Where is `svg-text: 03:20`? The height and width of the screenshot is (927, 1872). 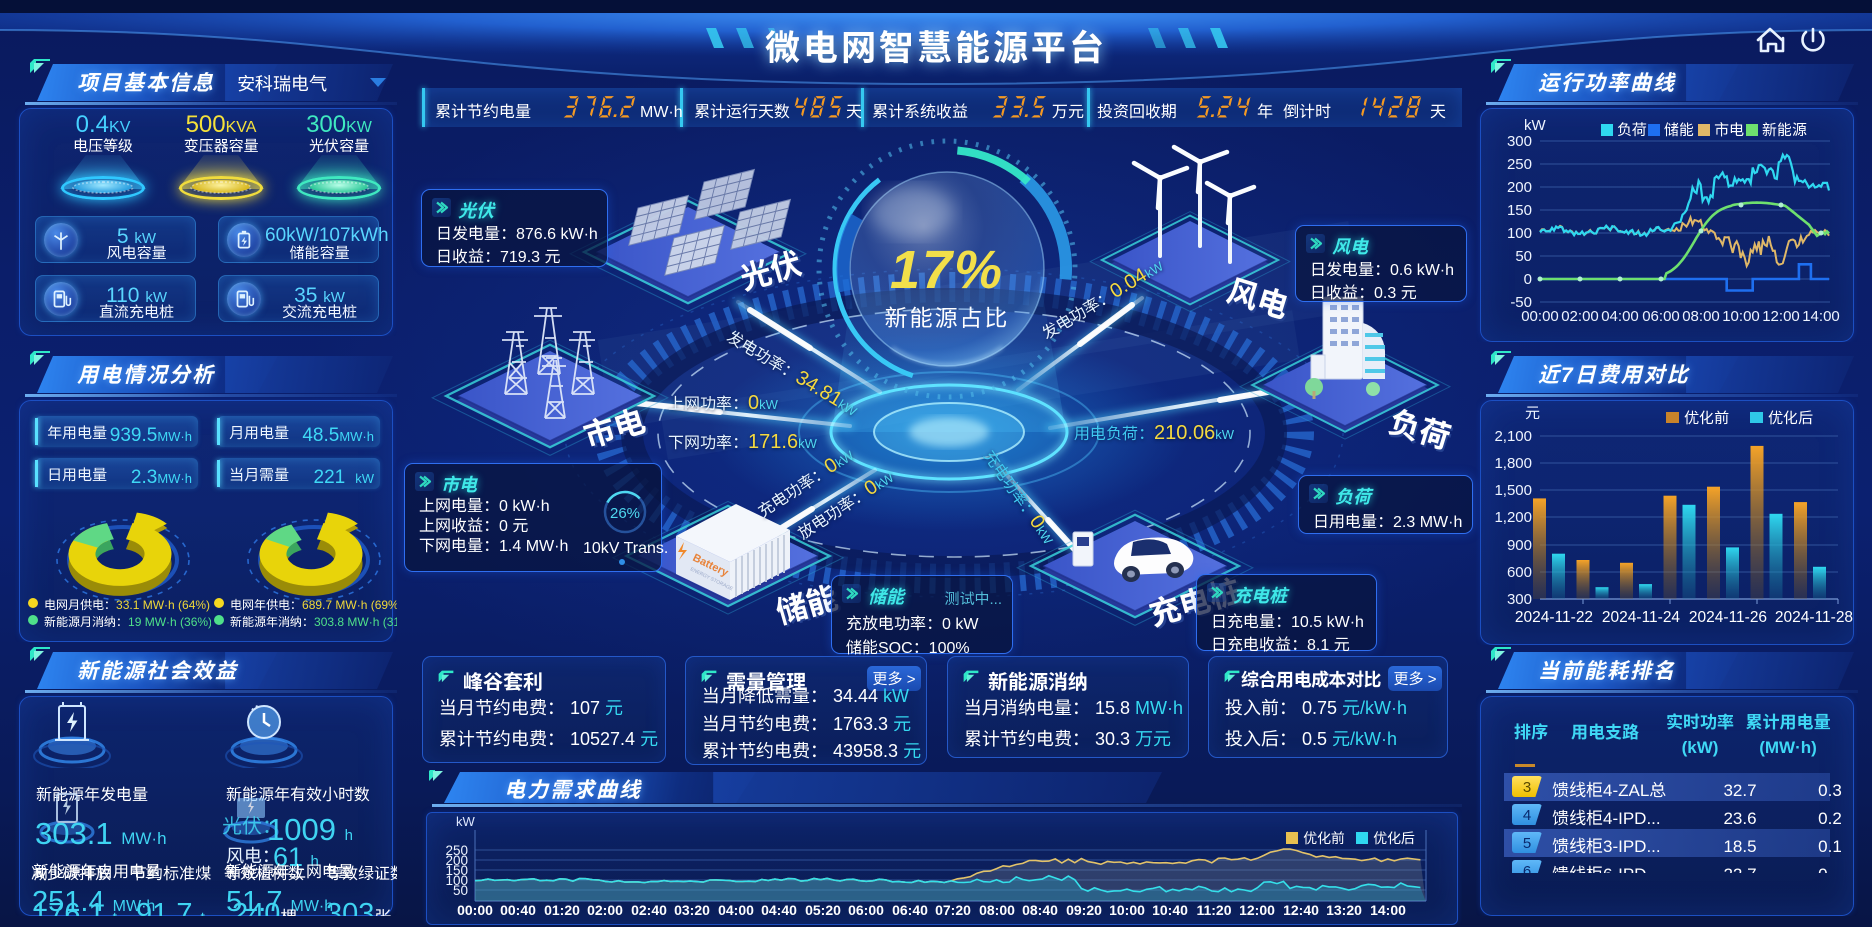
svg-text: 03:20 is located at coordinates (692, 910).